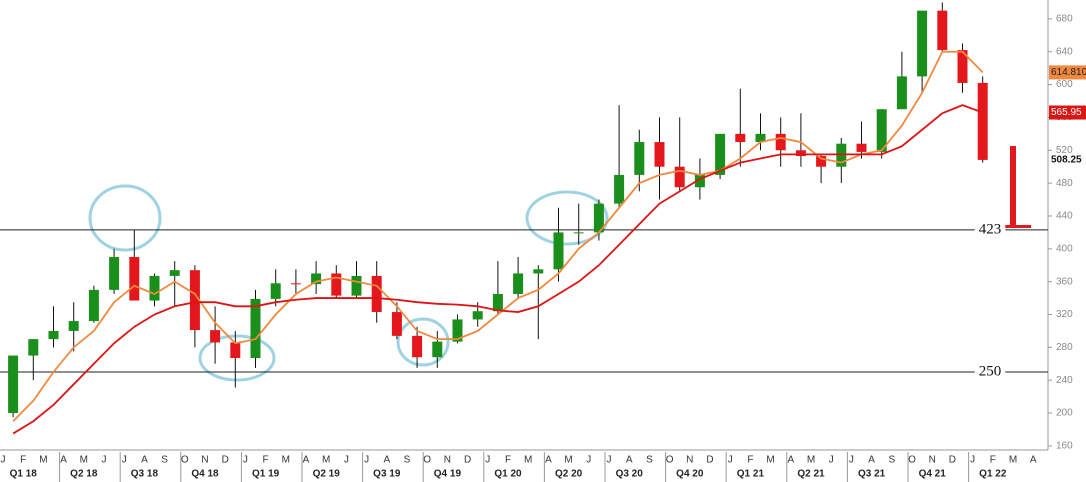  What do you see at coordinates (1064, 84) in the screenshot?
I see `y-tick-label: 600` at bounding box center [1064, 84].